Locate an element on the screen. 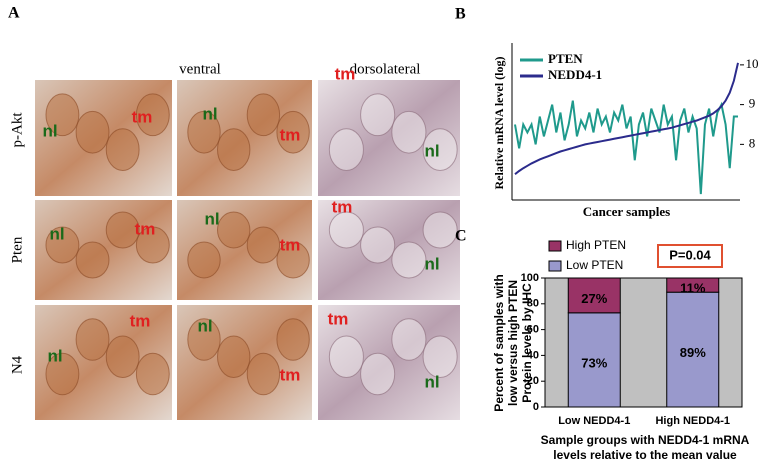  value-label: 27% is located at coordinates (594, 298).